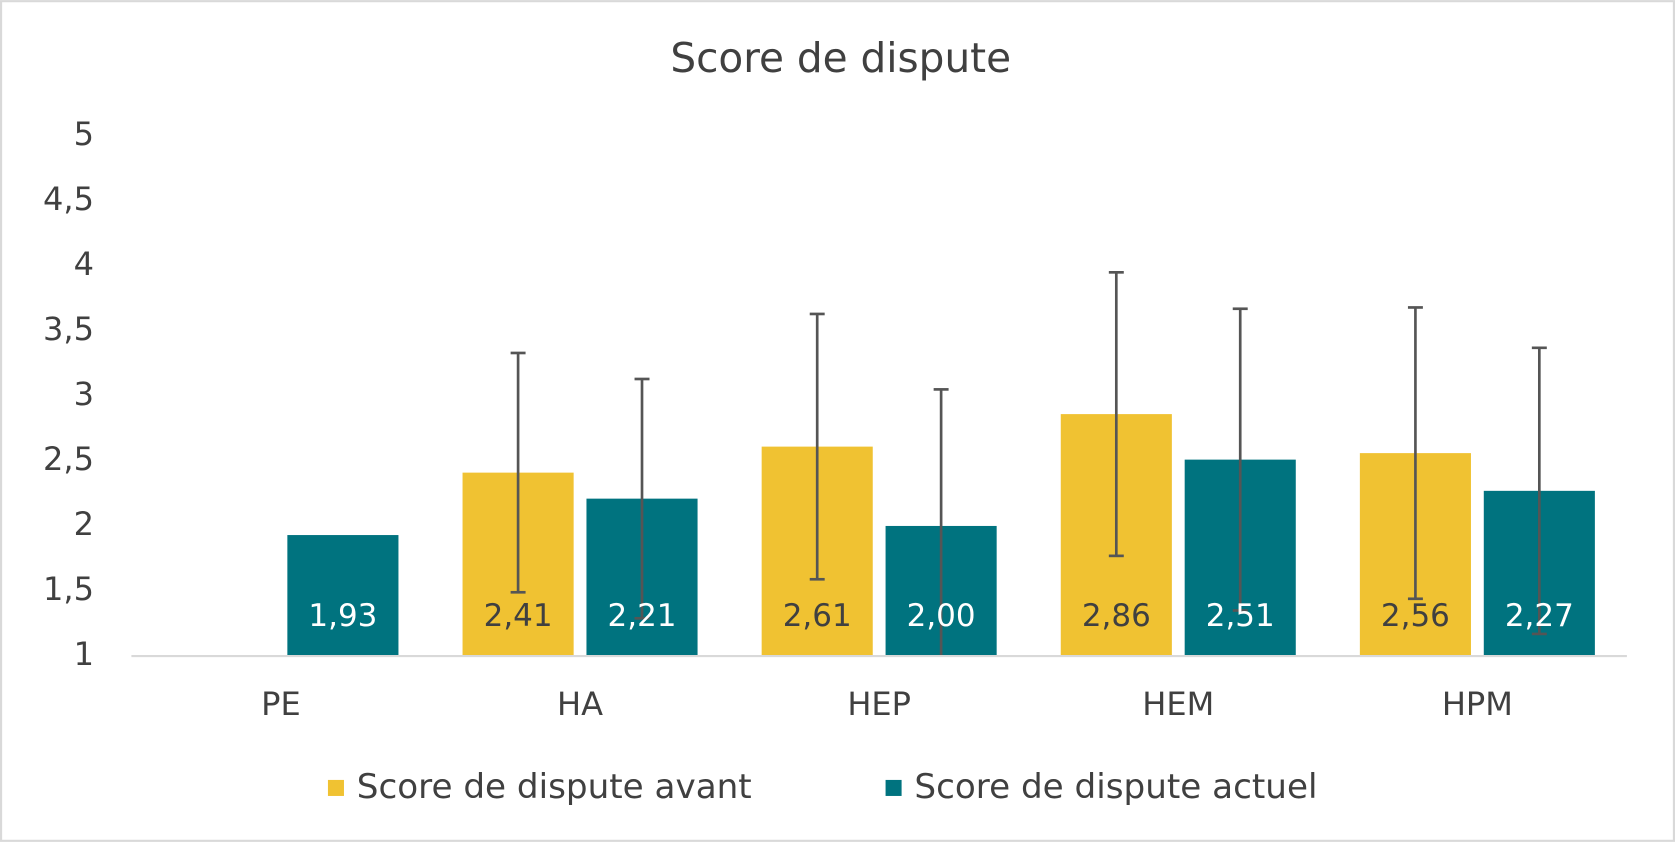 Image resolution: width=1675 pixels, height=842 pixels. Describe the element at coordinates (68, 459) in the screenshot. I see `y-tick-label: 2,5` at that location.